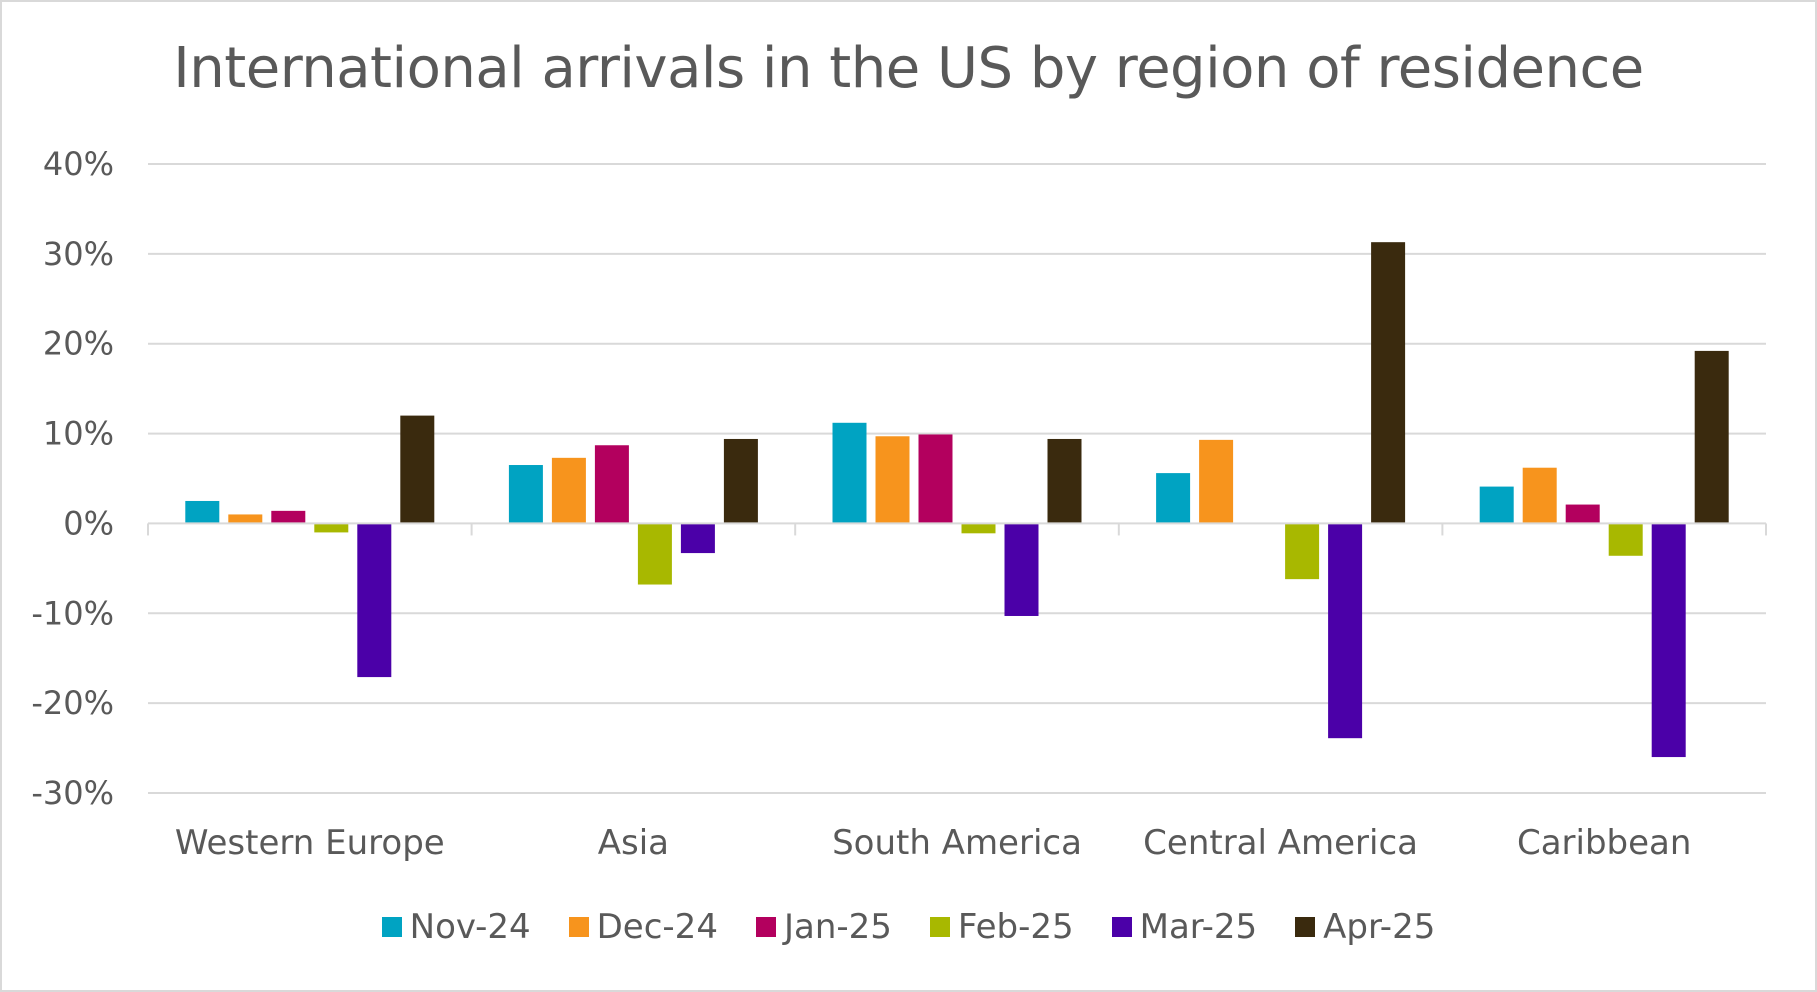  Describe the element at coordinates (374, 600) in the screenshot. I see `bar-mar-25-western-europe` at that location.